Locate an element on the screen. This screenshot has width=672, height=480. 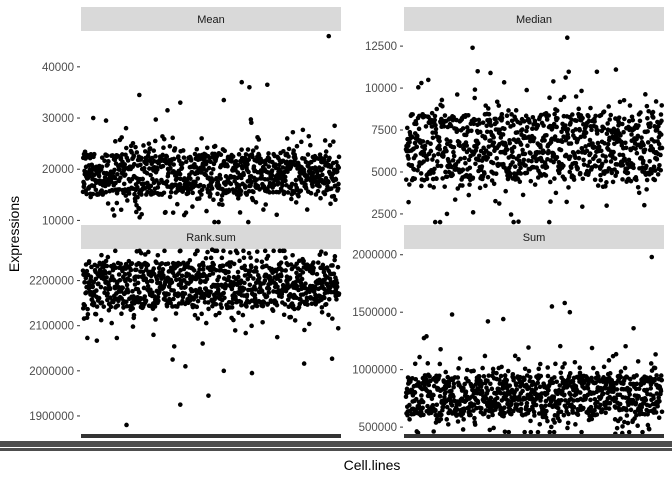
panel-rail-left is located at coordinates (211, 436).